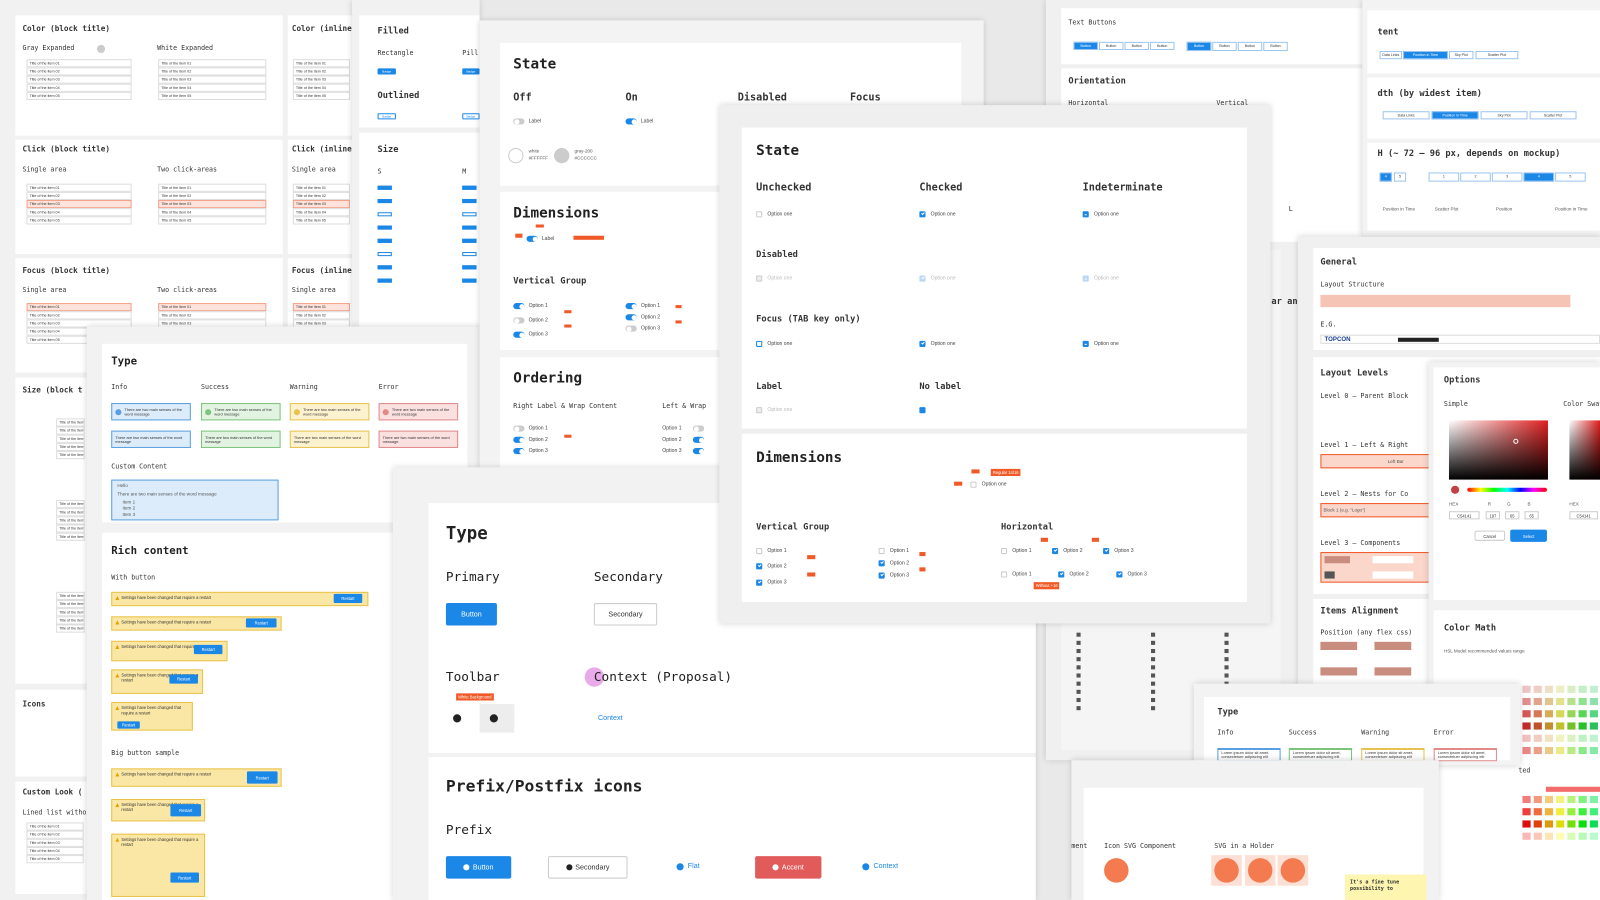 Image resolution: width=1600 pixels, height=900 pixels. Describe the element at coordinates (698, 439) in the screenshot. I see `toggle` at that location.